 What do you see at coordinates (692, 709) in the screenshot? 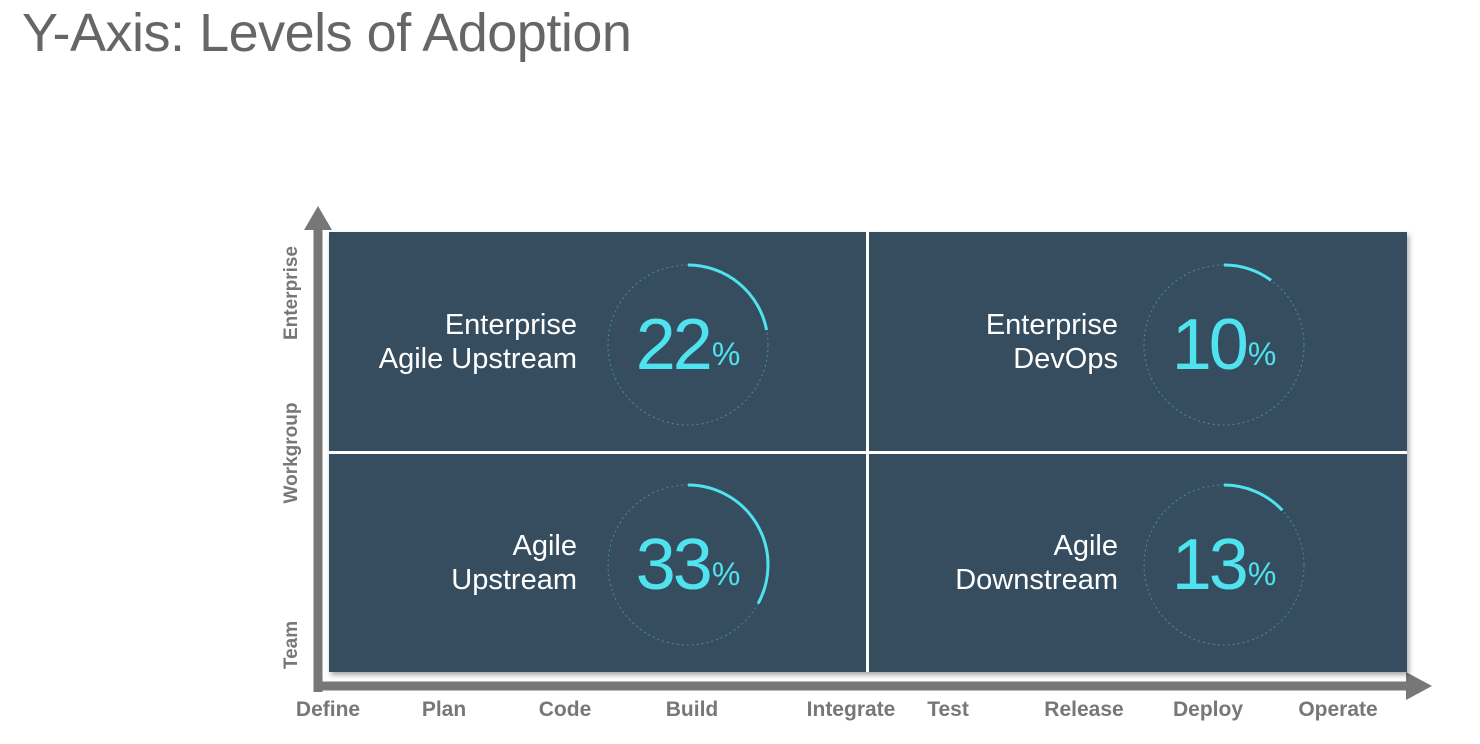
I see `x-label-build: Build` at bounding box center [692, 709].